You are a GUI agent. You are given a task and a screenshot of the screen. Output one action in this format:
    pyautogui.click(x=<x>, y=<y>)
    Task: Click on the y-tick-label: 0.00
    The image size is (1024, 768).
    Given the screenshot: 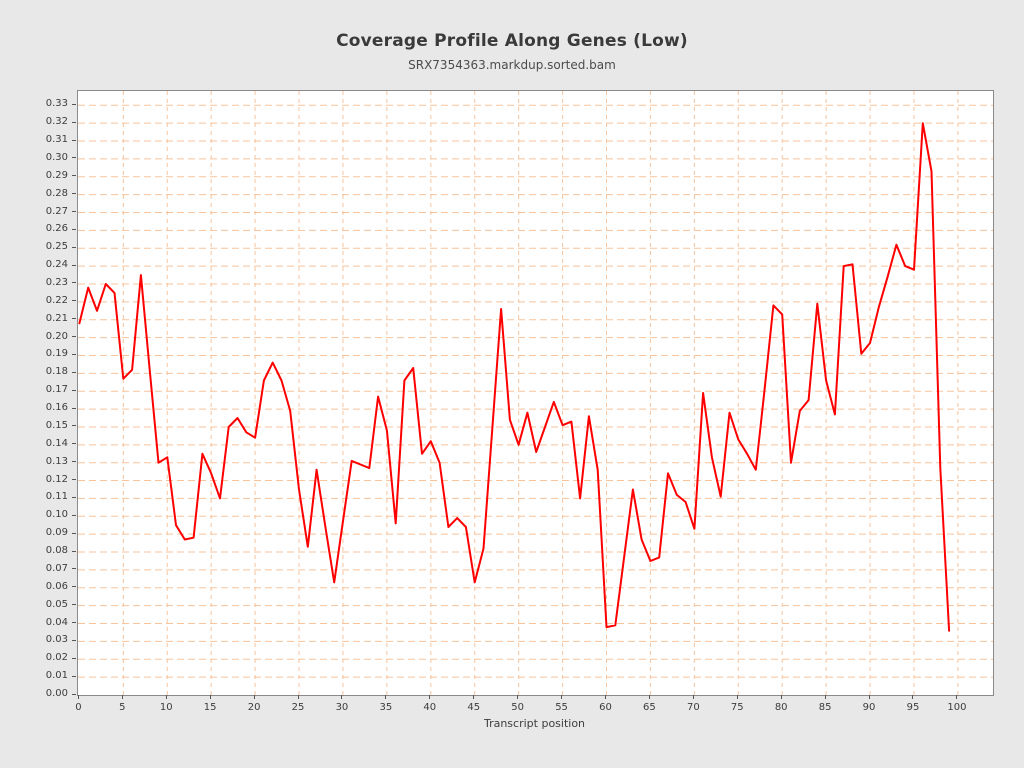 What is the action you would take?
    pyautogui.click(x=56, y=693)
    